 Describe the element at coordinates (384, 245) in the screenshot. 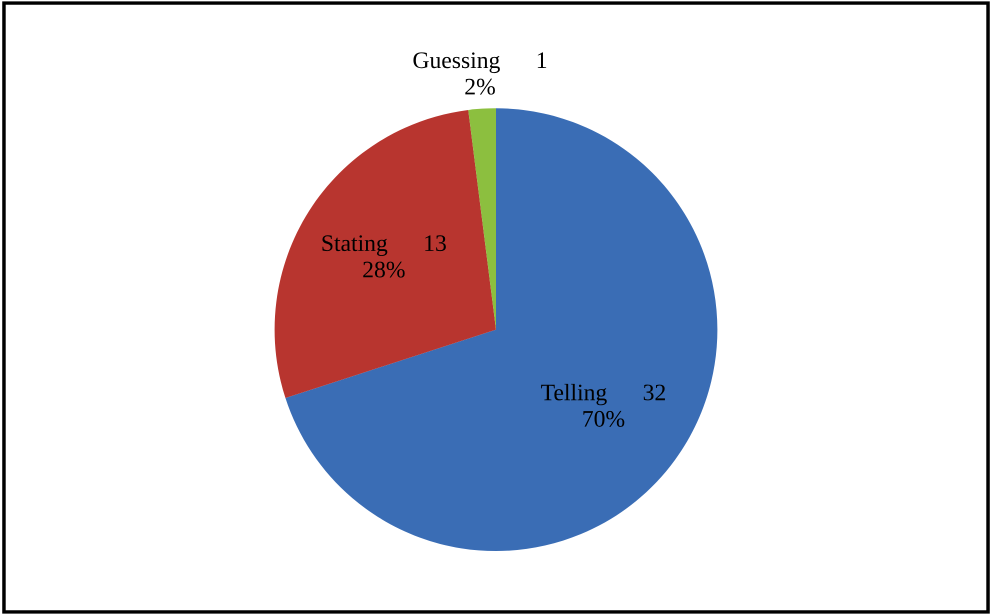

I see `slice-label: Stating 13` at that location.